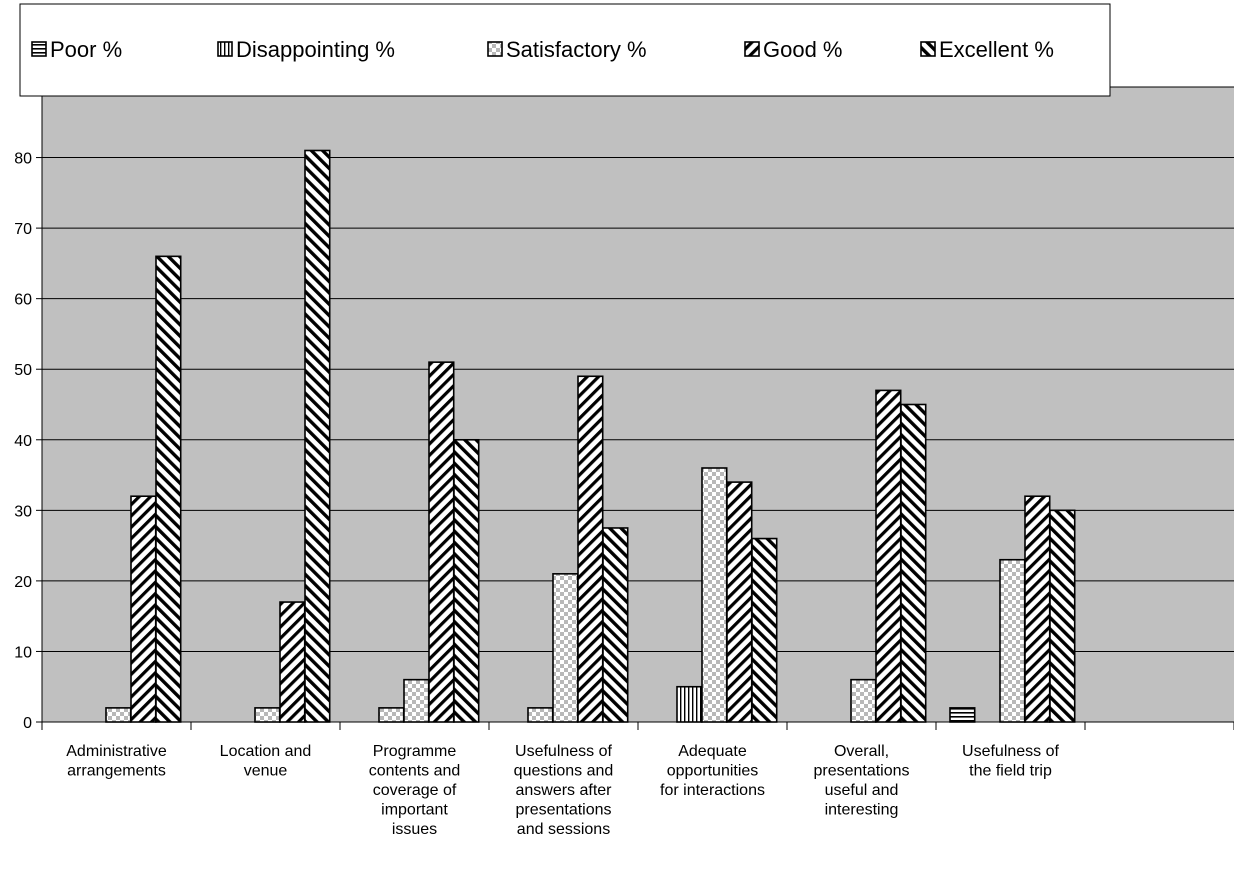  Describe the element at coordinates (86, 49) in the screenshot. I see `legend-label: Poor %` at that location.